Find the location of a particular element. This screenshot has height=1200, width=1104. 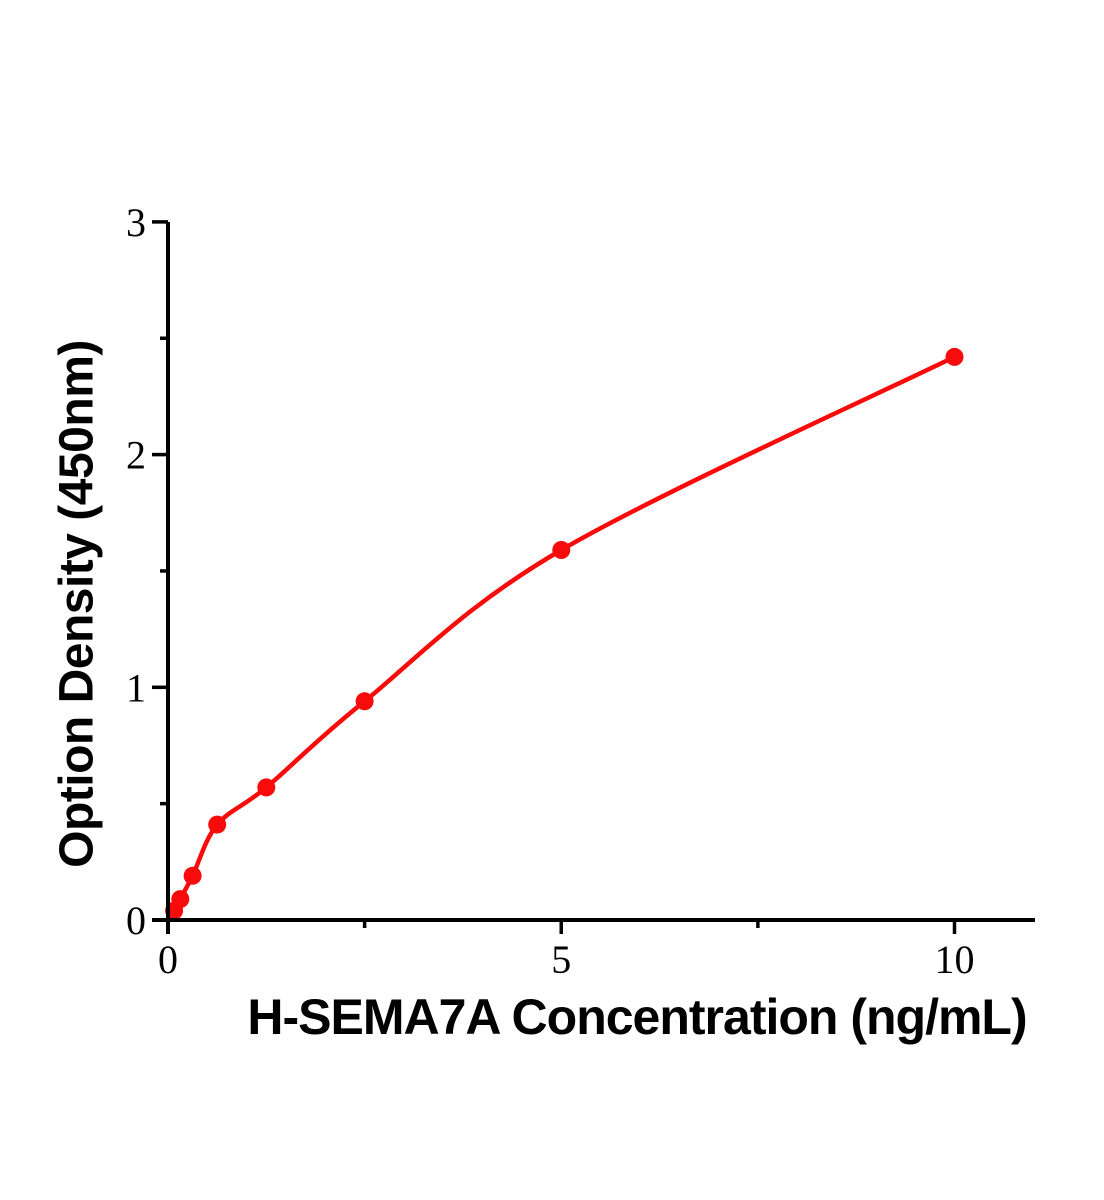

y-tick-label: 3 is located at coordinates (136, 222).